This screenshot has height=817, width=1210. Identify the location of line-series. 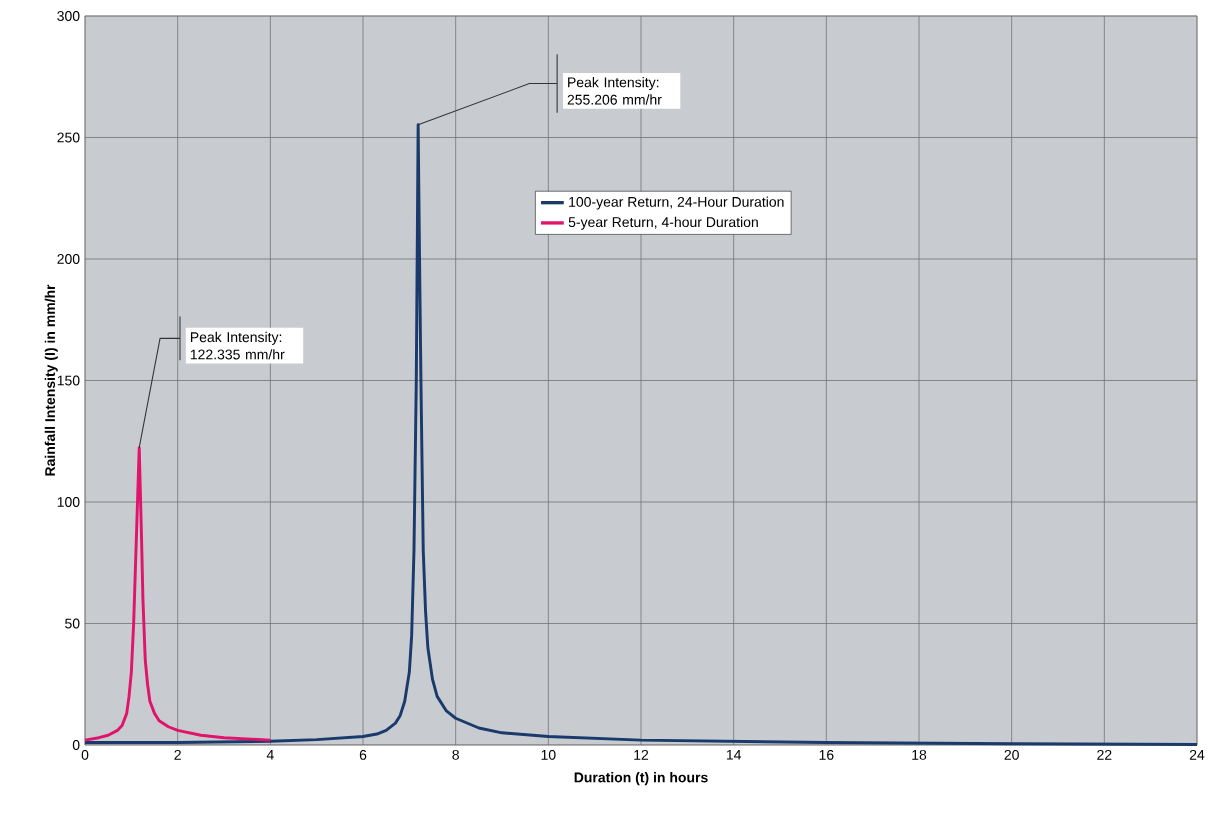
(177, 594).